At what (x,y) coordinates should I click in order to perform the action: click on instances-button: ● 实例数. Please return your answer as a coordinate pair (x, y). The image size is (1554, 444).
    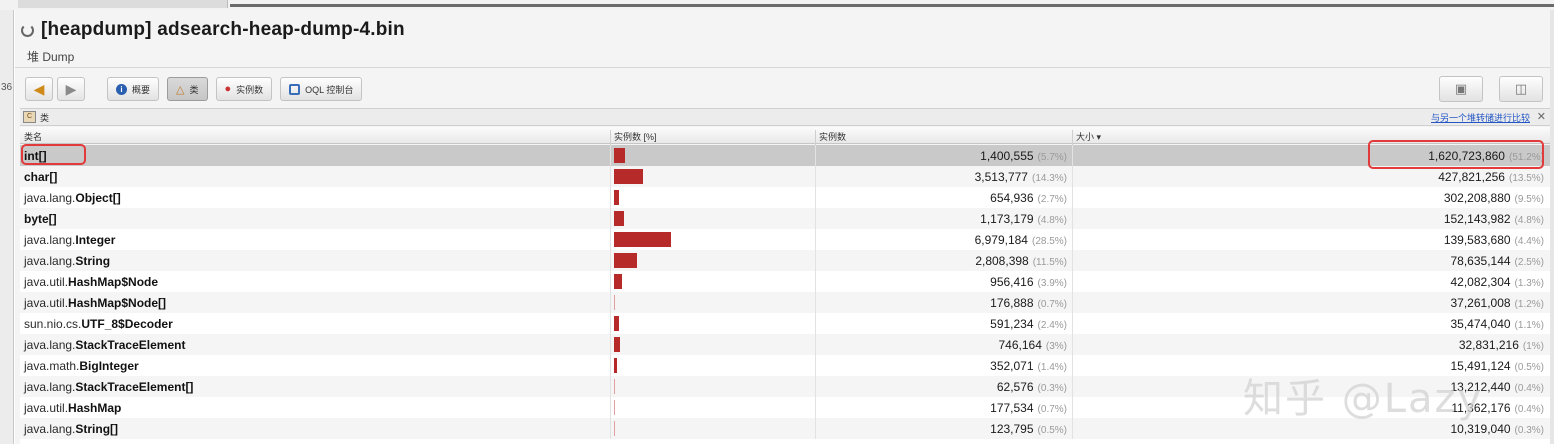
    Looking at the image, I should click on (244, 89).